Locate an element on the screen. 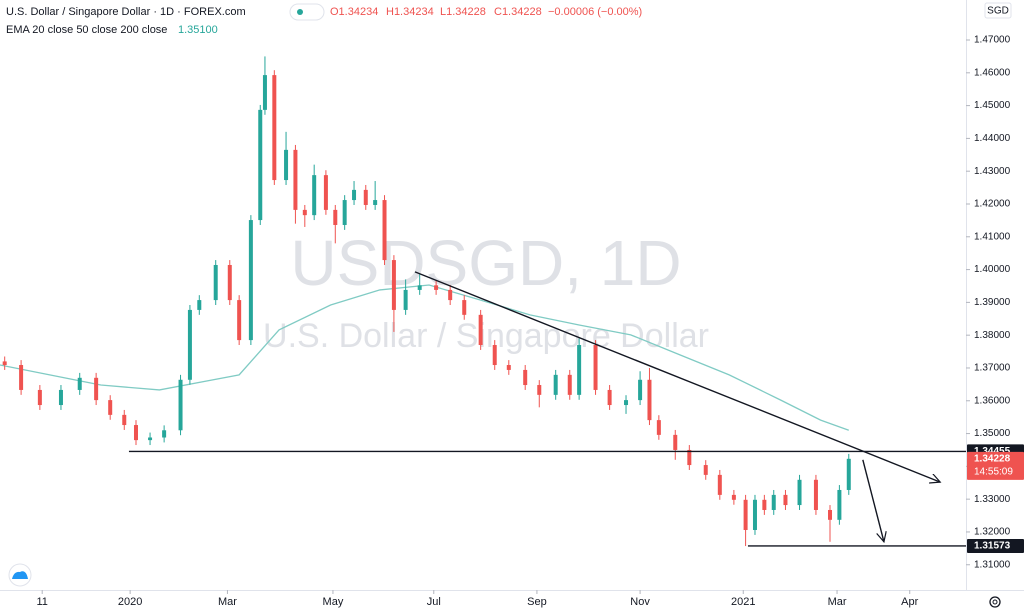  gear is located at coordinates (995, 602).